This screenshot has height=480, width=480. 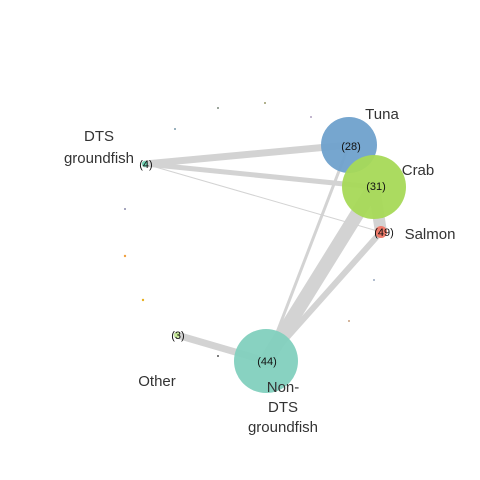 I want to click on node-salmon-circle, so click(x=381, y=232).